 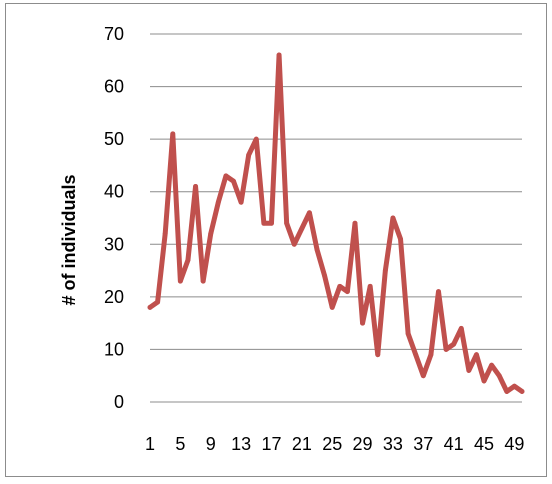 I want to click on x-tick-label: 49, so click(x=514, y=444).